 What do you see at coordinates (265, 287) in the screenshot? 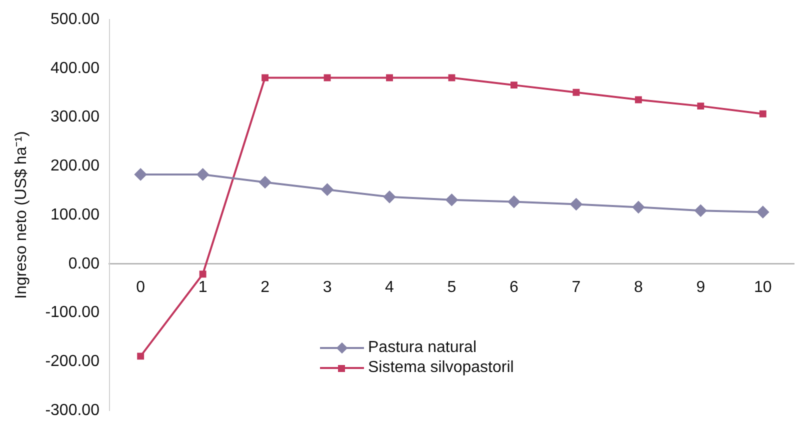
I see `x-tick-label: 2` at bounding box center [265, 287].